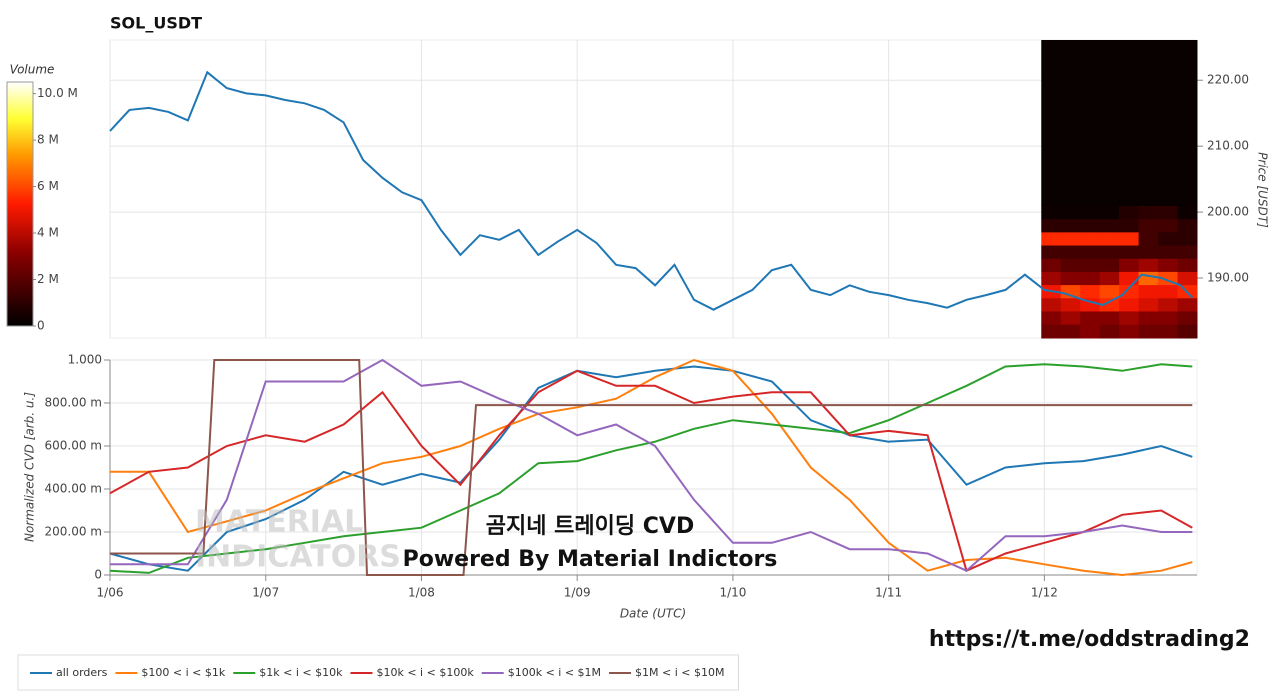 The image size is (1280, 691). I want to click on colorbar-title: Volume, so click(32, 70).